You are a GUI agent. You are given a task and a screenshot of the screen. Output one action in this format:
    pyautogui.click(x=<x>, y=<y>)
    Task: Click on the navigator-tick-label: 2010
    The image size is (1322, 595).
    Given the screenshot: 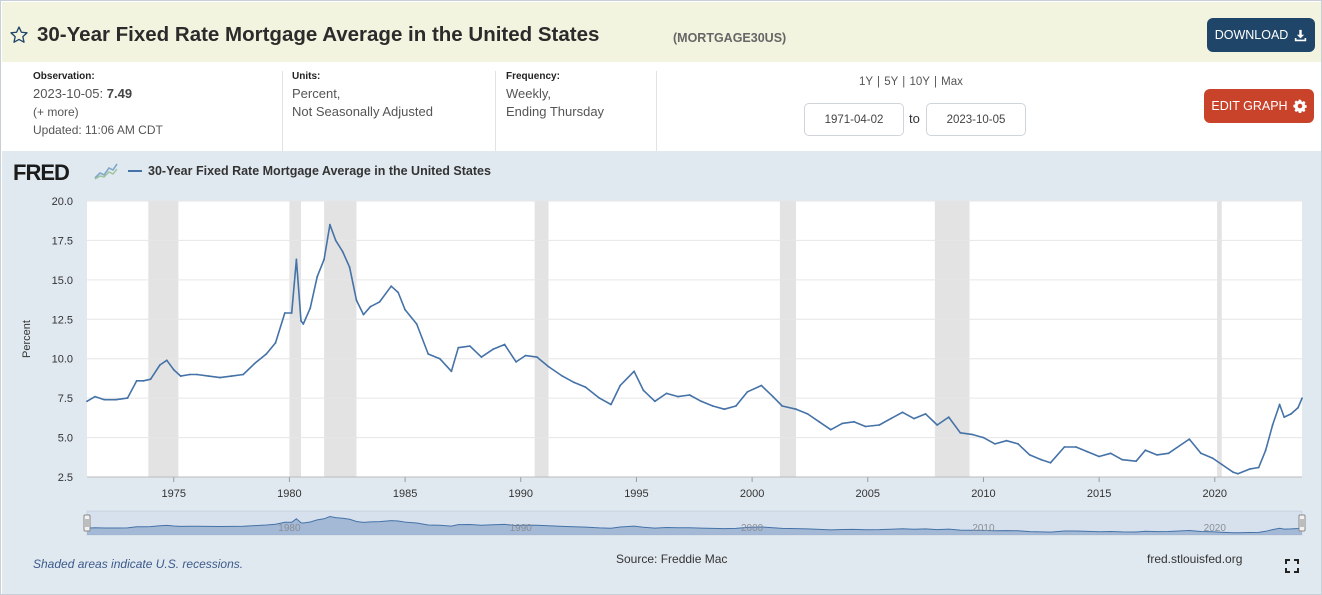 What is the action you would take?
    pyautogui.click(x=983, y=528)
    